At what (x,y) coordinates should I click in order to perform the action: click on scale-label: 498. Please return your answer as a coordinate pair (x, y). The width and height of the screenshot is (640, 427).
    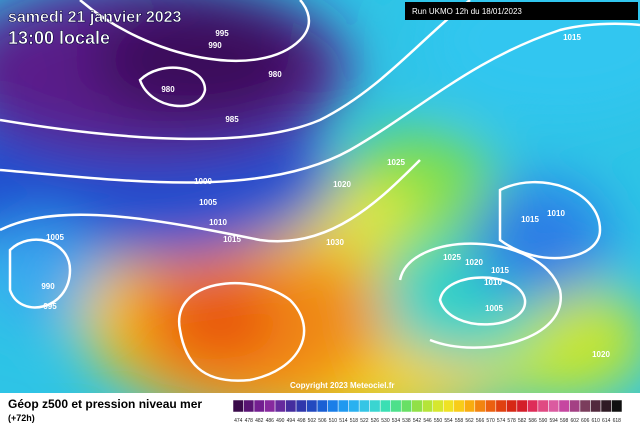
    Looking at the image, I should click on (301, 421).